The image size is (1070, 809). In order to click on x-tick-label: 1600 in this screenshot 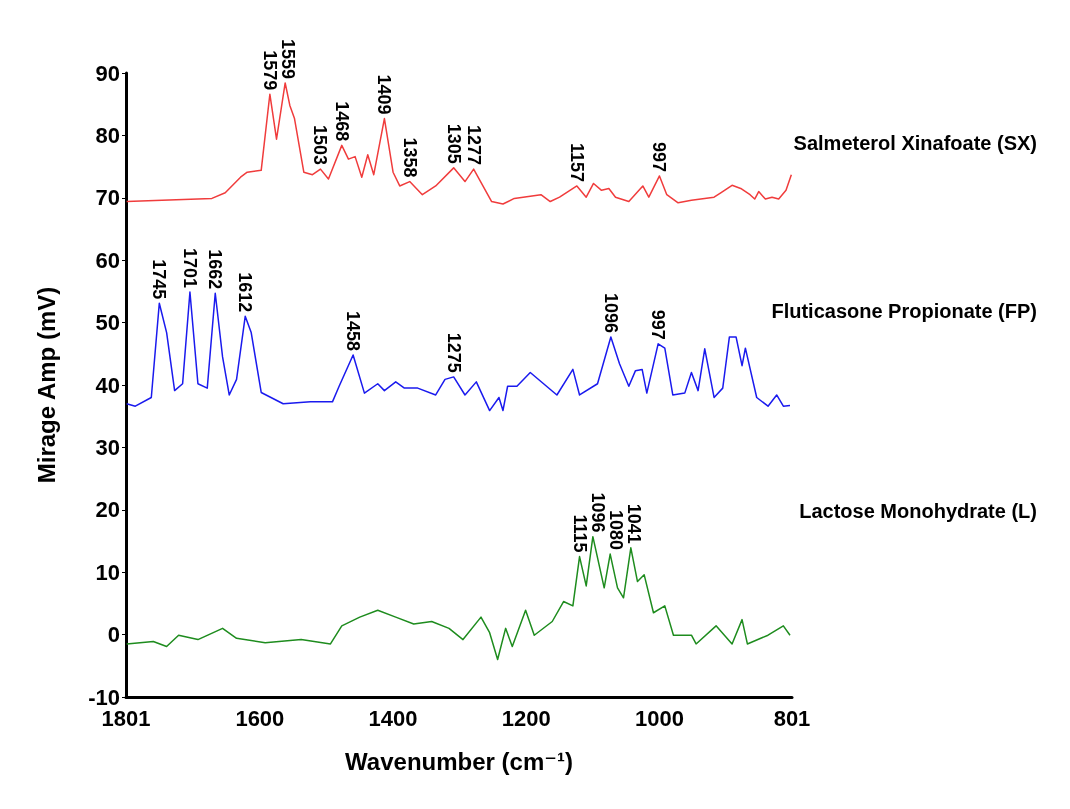, I will do `click(260, 718)`.